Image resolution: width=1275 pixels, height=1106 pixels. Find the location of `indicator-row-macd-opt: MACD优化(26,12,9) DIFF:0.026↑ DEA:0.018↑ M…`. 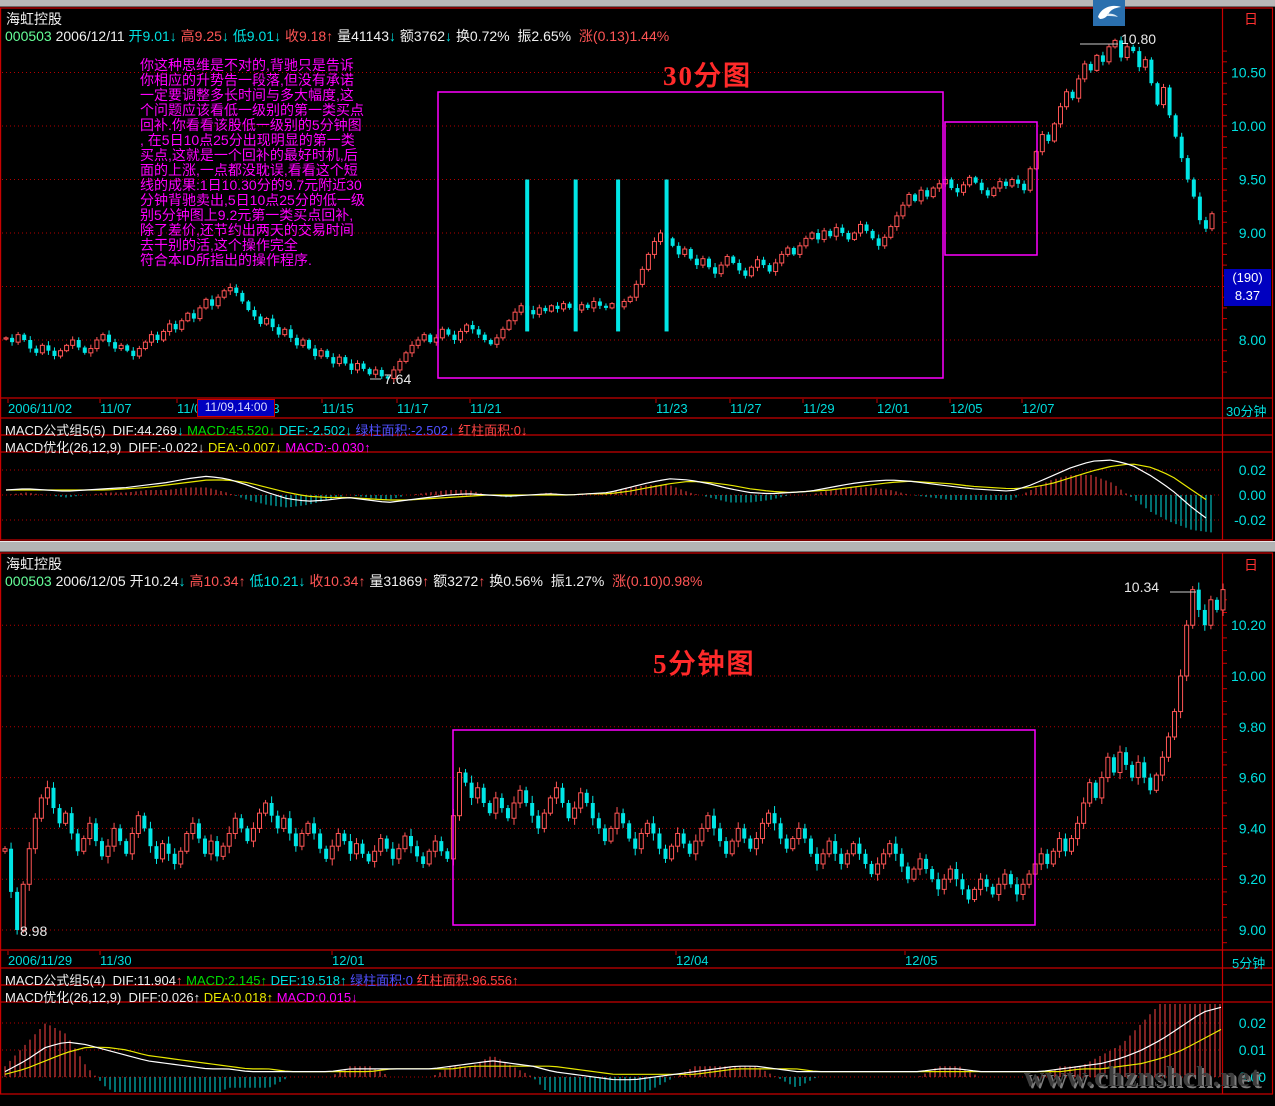

indicator-row-macd-opt: MACD优化(26,12,9) DIFF:0.026↑ DEA:0.018↑ M… is located at coordinates (181, 996).